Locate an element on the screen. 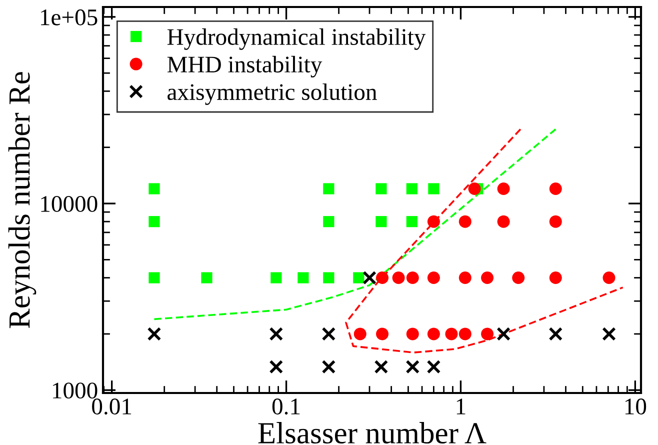 This screenshot has height=445, width=658. x-tick-label: 0.01 is located at coordinates (112, 406).